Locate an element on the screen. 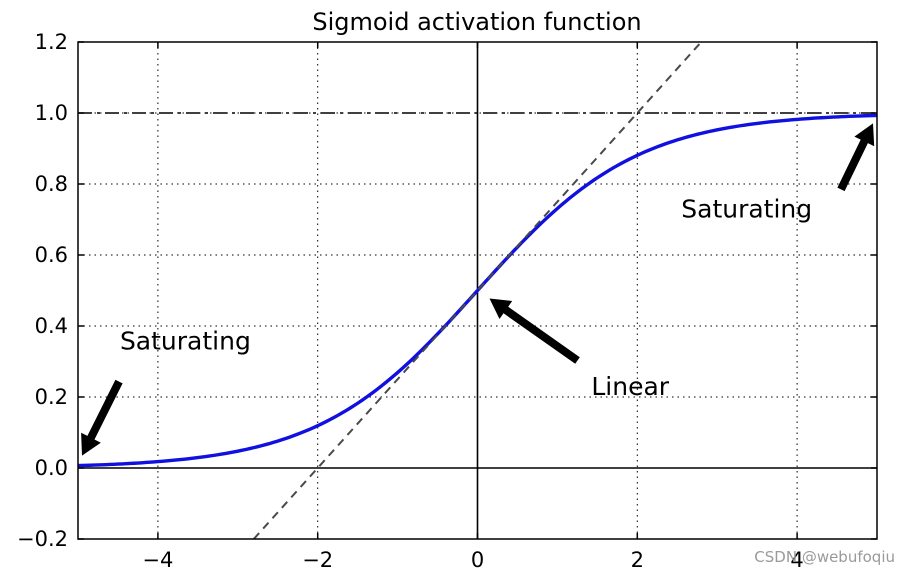 Image resolution: width=901 pixels, height=576 pixels. x-tick-label: −2 is located at coordinates (317, 560).